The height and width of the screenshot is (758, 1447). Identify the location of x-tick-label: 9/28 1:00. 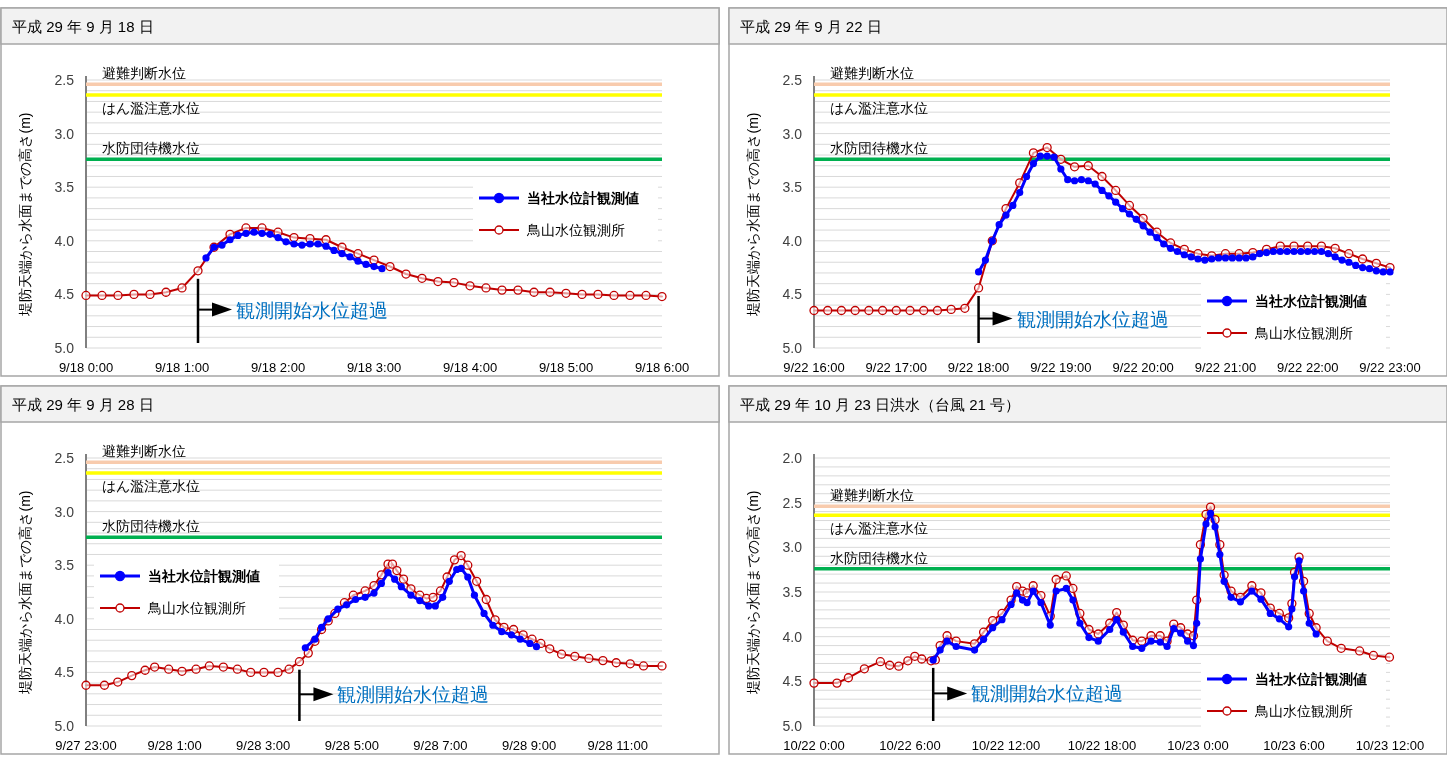
(174, 745).